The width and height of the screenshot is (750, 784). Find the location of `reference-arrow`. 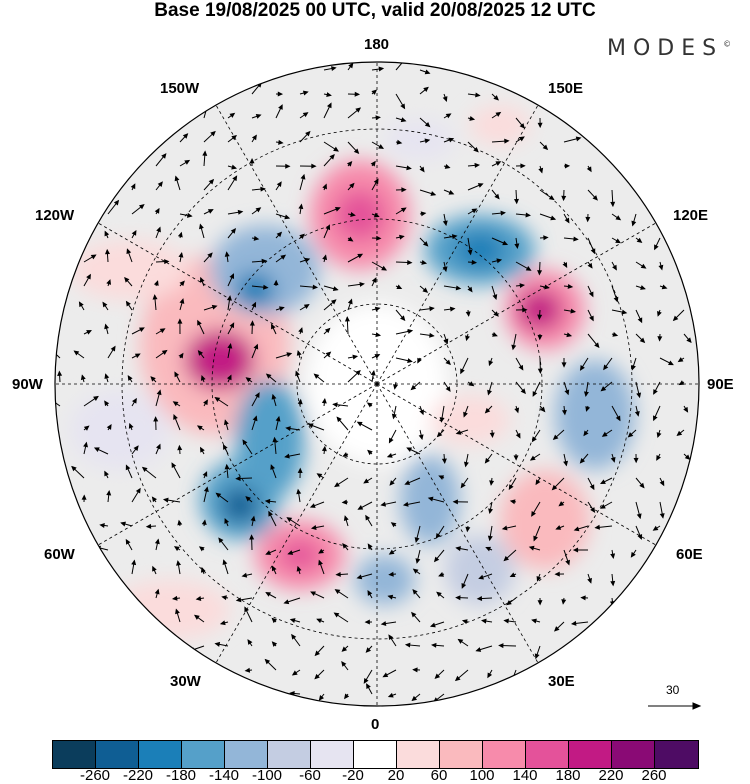

reference-arrow is located at coordinates (674, 706).